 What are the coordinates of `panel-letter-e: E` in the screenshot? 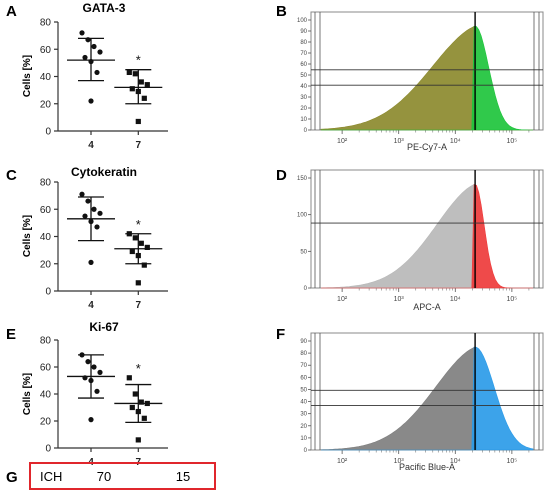 It's located at (11, 334).